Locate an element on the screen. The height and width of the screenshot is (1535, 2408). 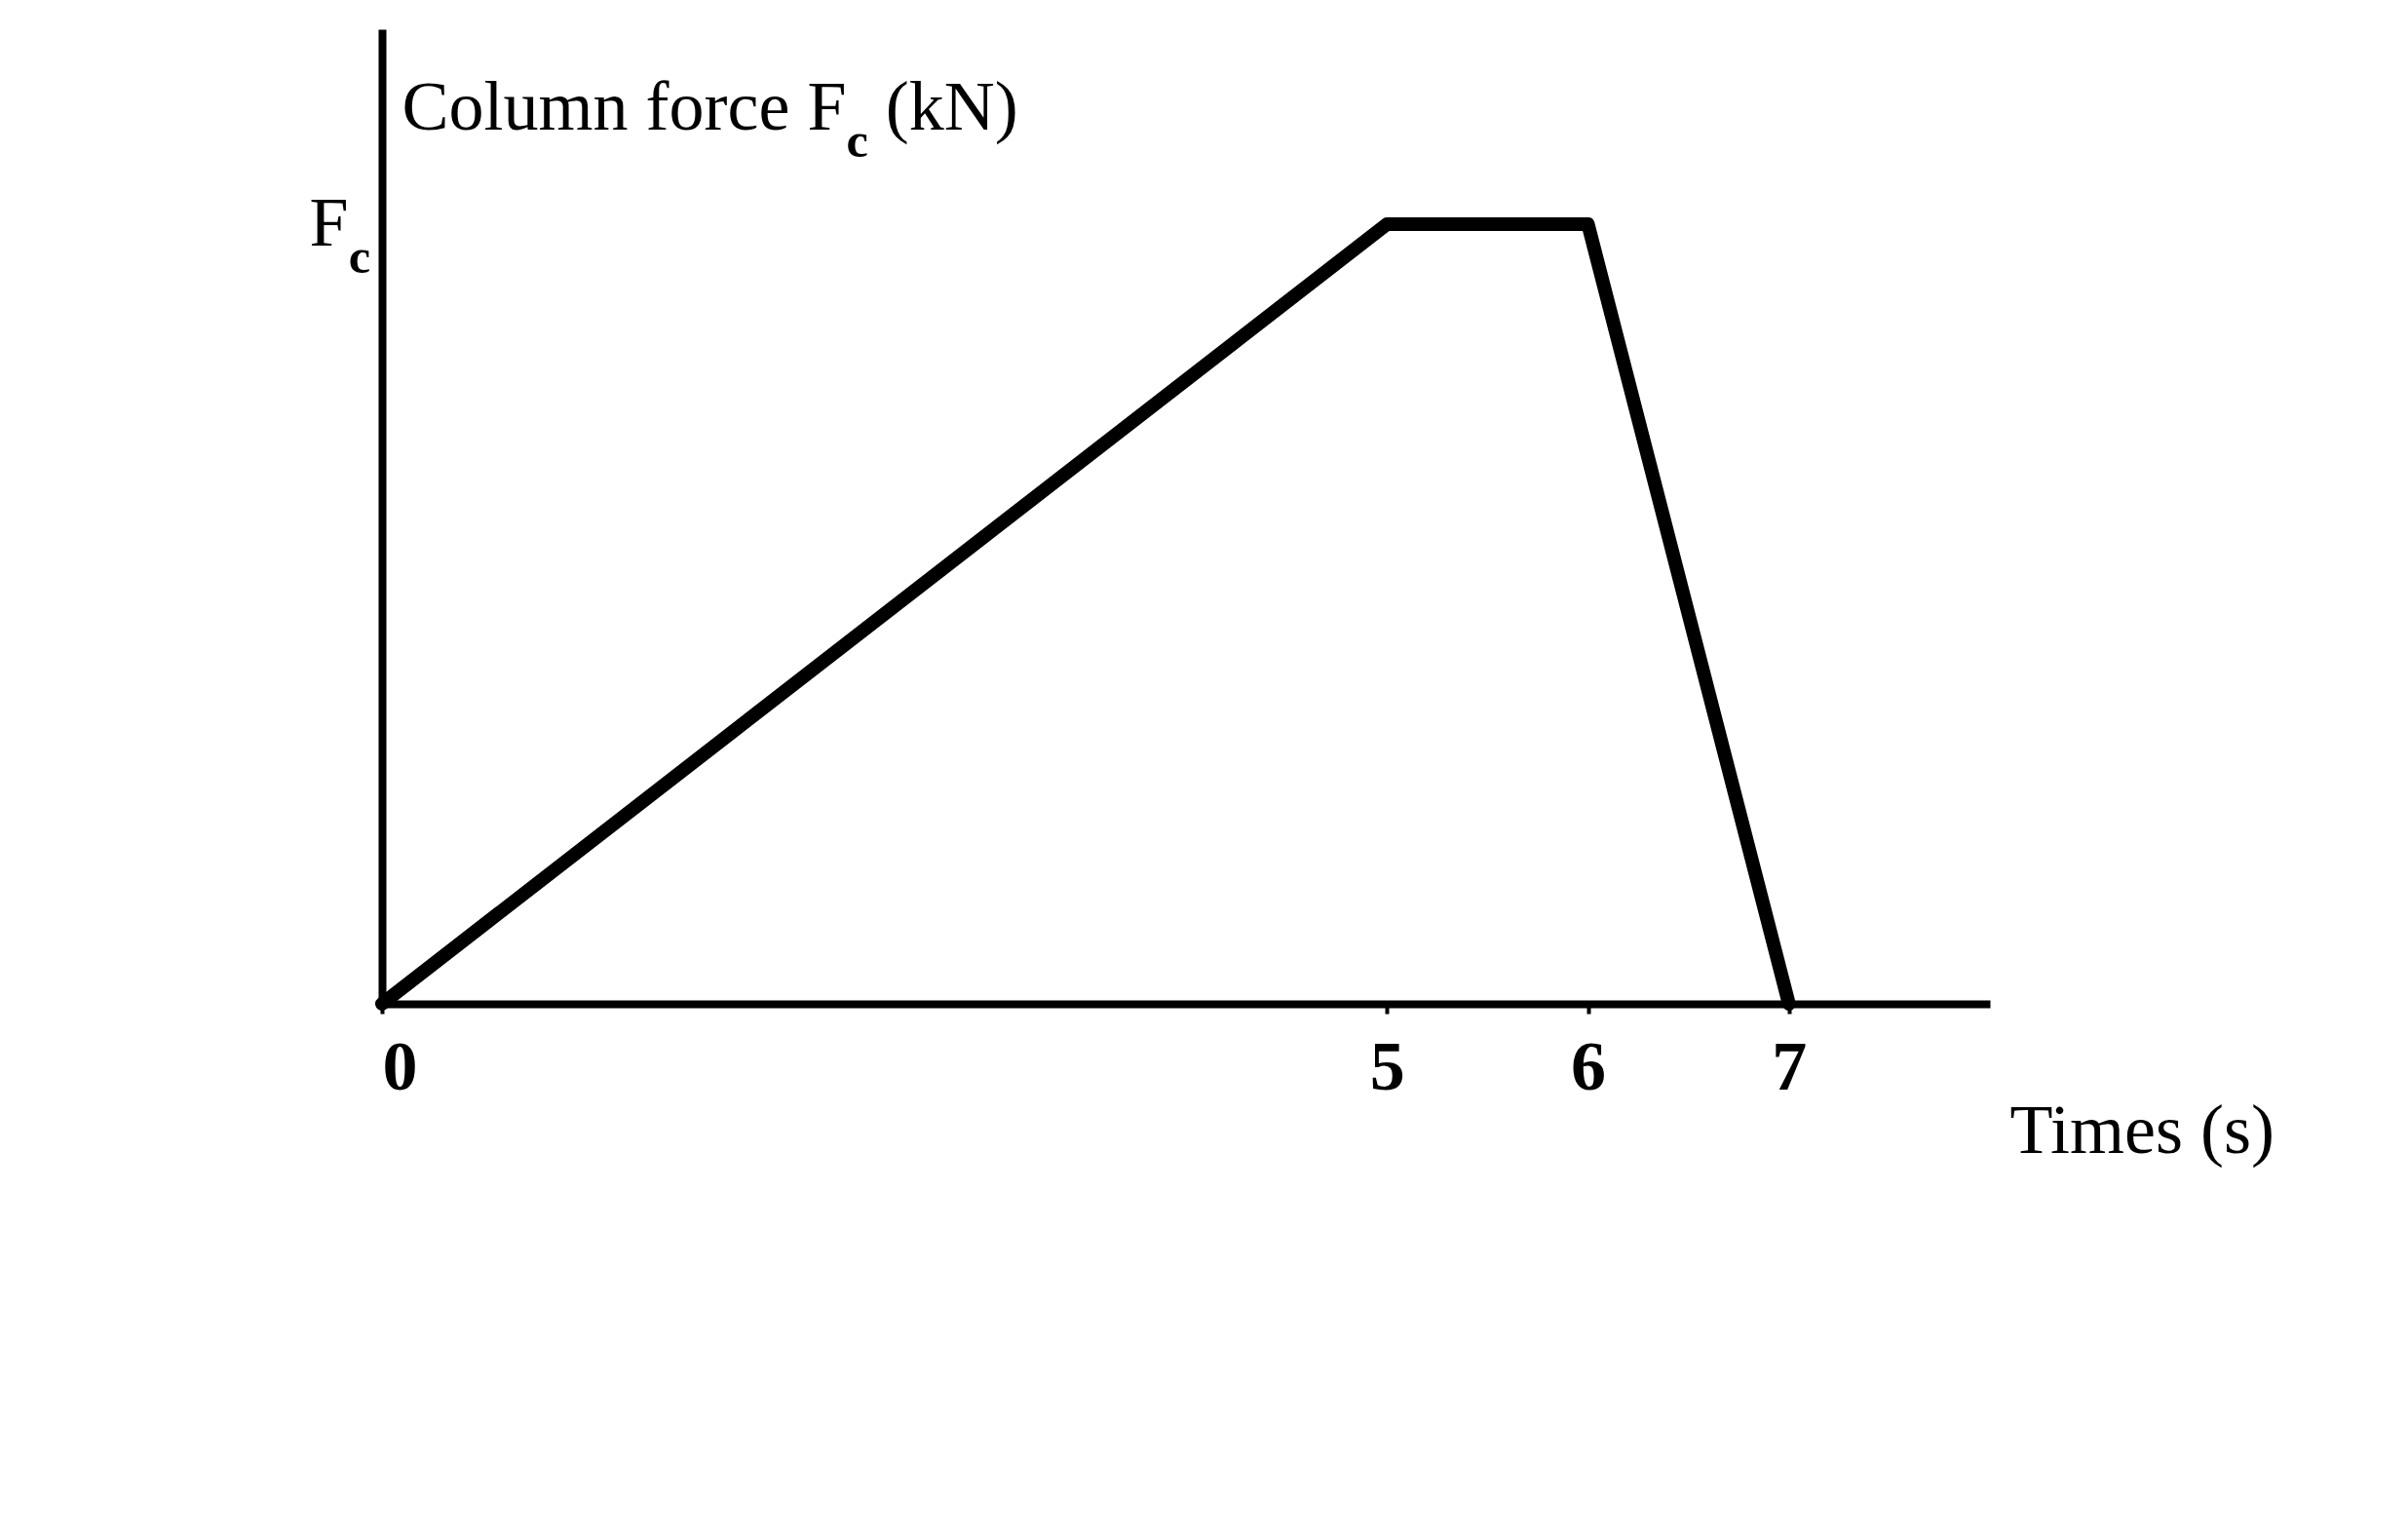
text: F$_{c}$ is located at coordinates (340, 233).